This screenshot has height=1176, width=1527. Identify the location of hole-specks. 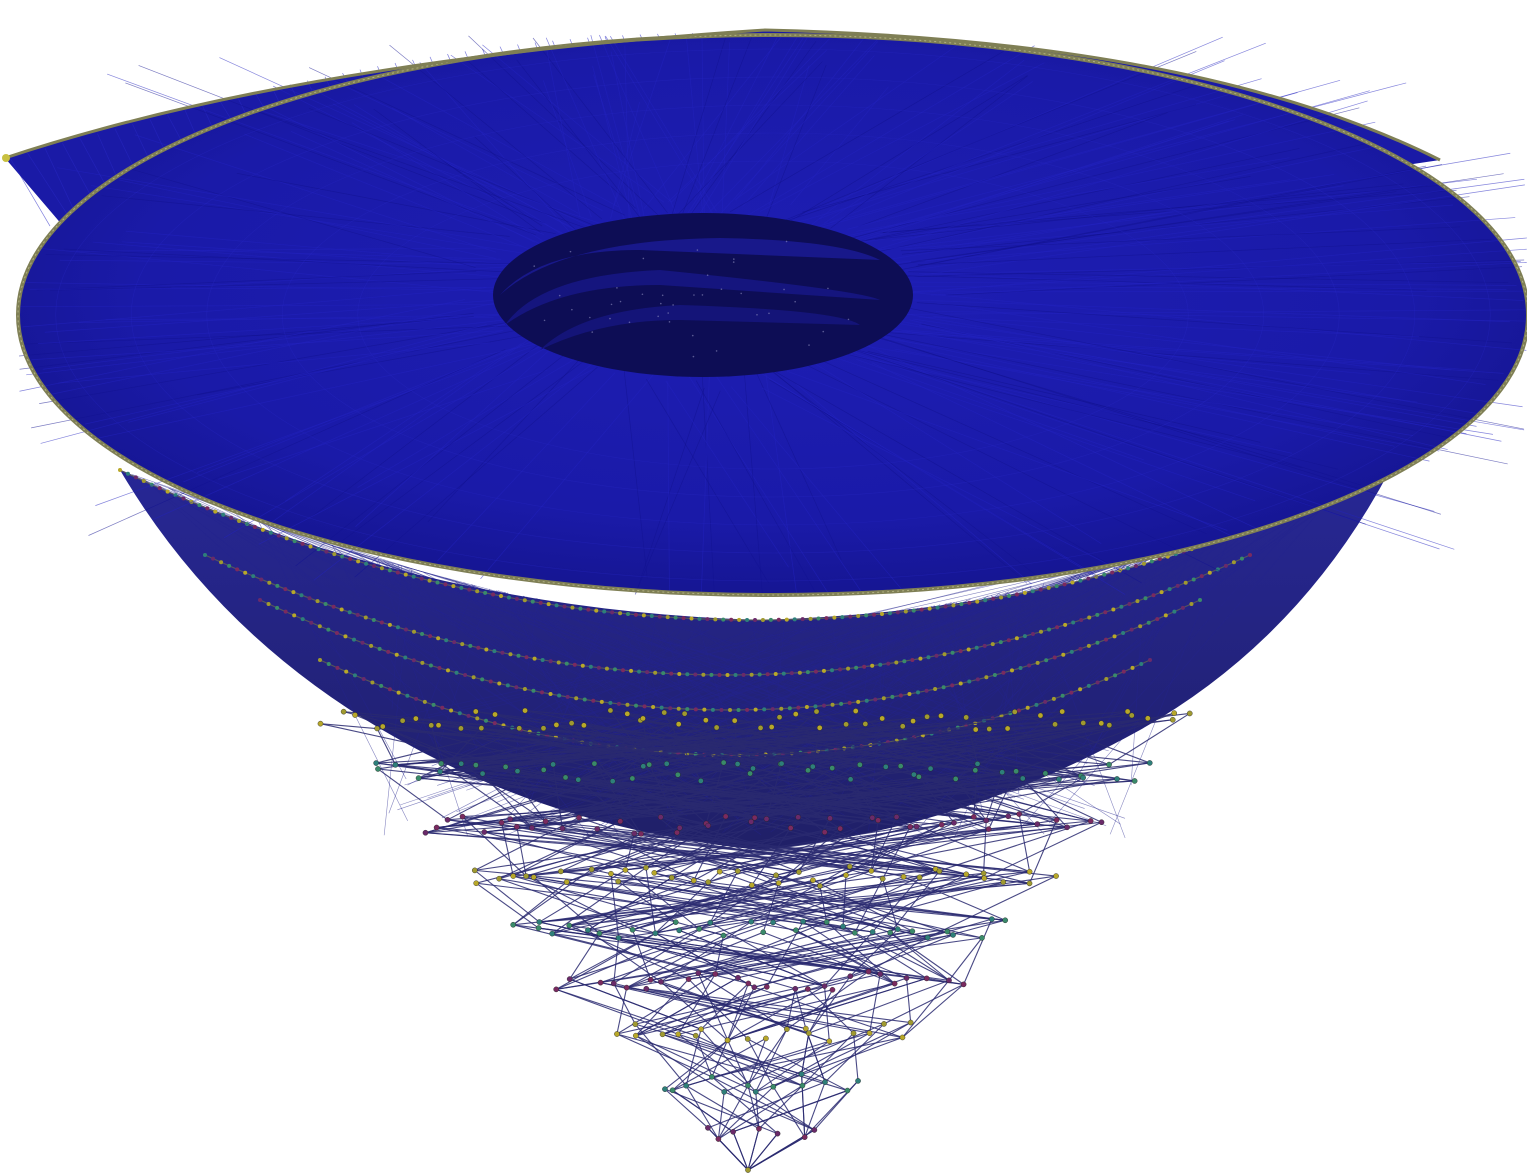
(691, 299).